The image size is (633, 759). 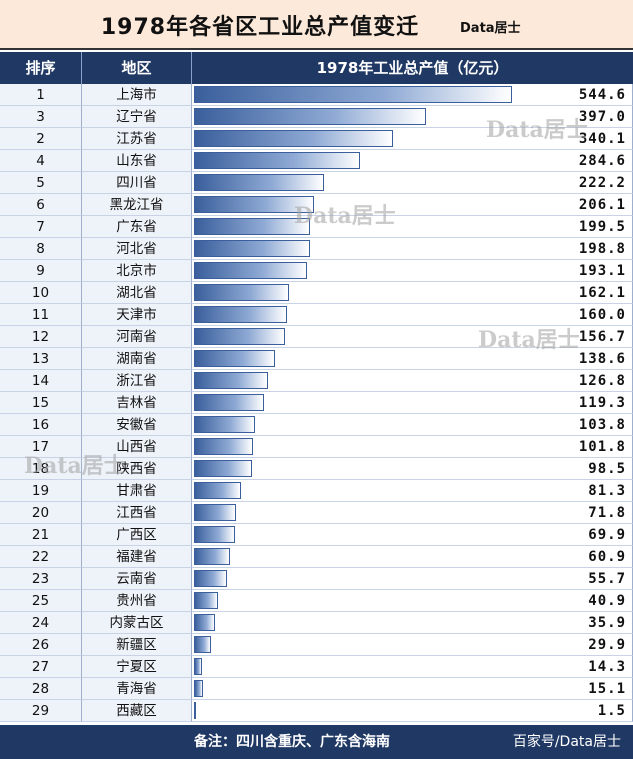 What do you see at coordinates (137, 161) in the screenshot?
I see `region-cell: 山东省` at bounding box center [137, 161].